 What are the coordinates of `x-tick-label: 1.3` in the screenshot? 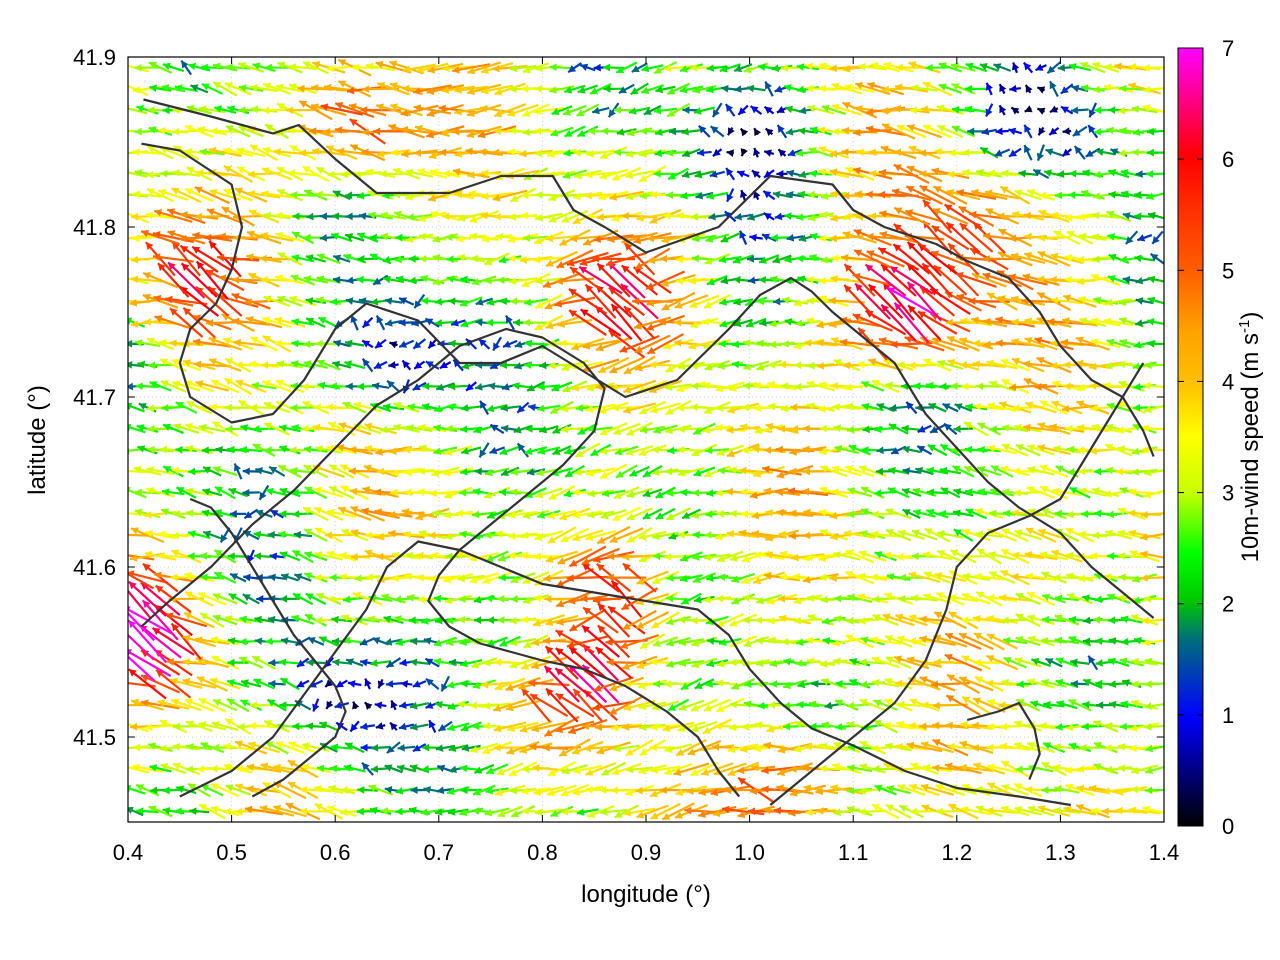 It's located at (1060, 852).